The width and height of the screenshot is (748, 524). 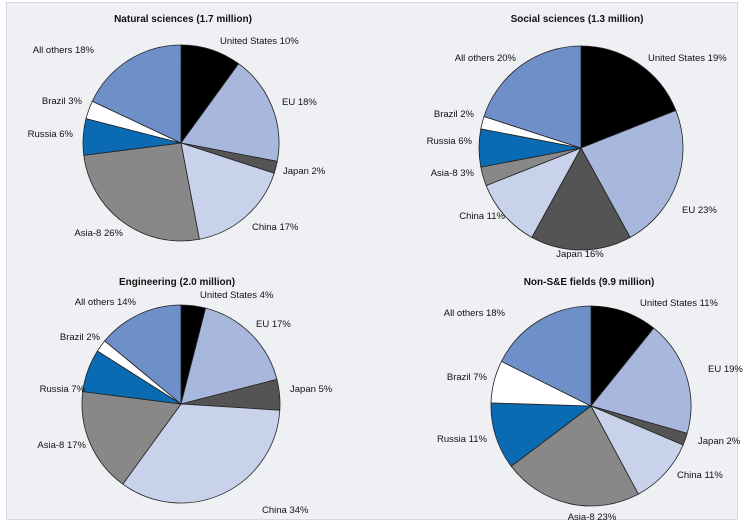 What do you see at coordinates (285, 510) in the screenshot?
I see `slice-label-china: China 34%` at bounding box center [285, 510].